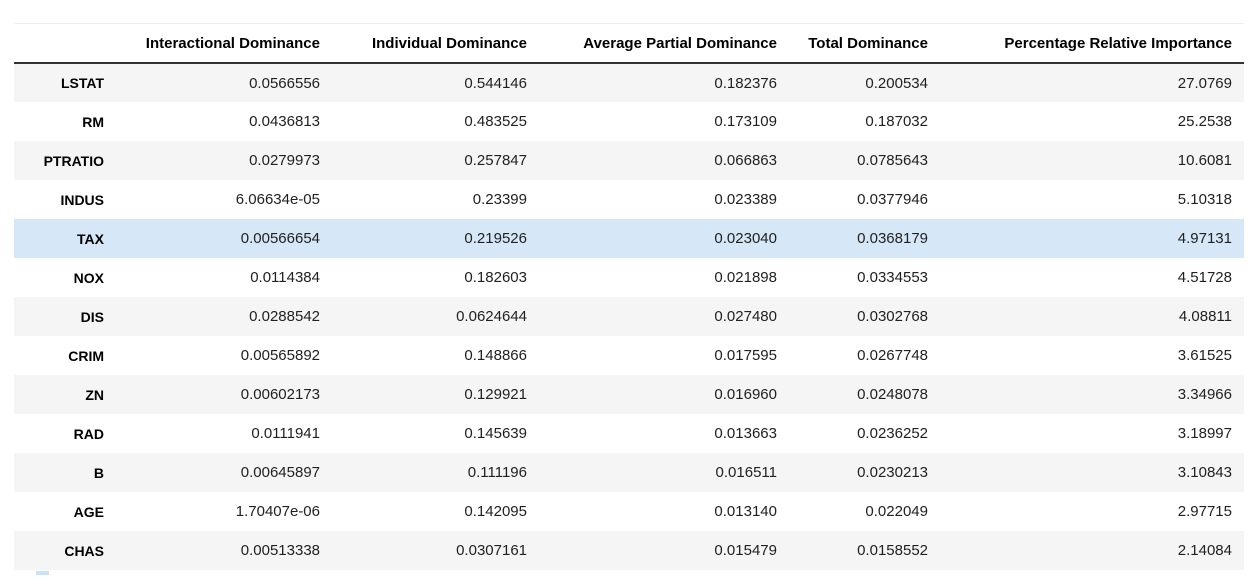  I want to click on stray-highlight-fragment, so click(42, 573).